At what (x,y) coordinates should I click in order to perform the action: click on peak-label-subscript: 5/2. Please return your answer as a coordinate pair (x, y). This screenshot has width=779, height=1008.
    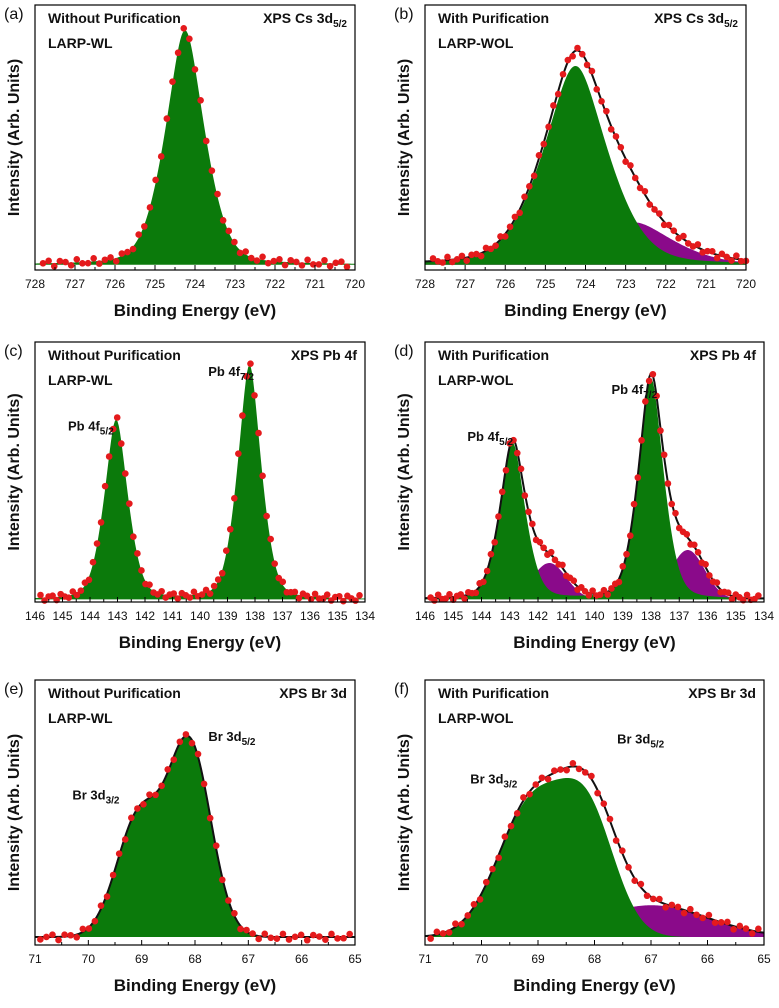
    Looking at the image, I should click on (657, 745).